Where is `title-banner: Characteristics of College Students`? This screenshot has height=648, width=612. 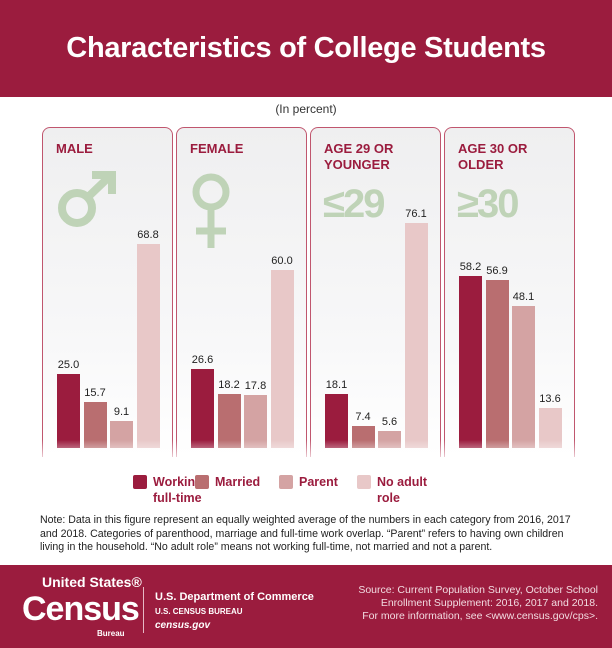
title-banner: Characteristics of College Students is located at coordinates (306, 48).